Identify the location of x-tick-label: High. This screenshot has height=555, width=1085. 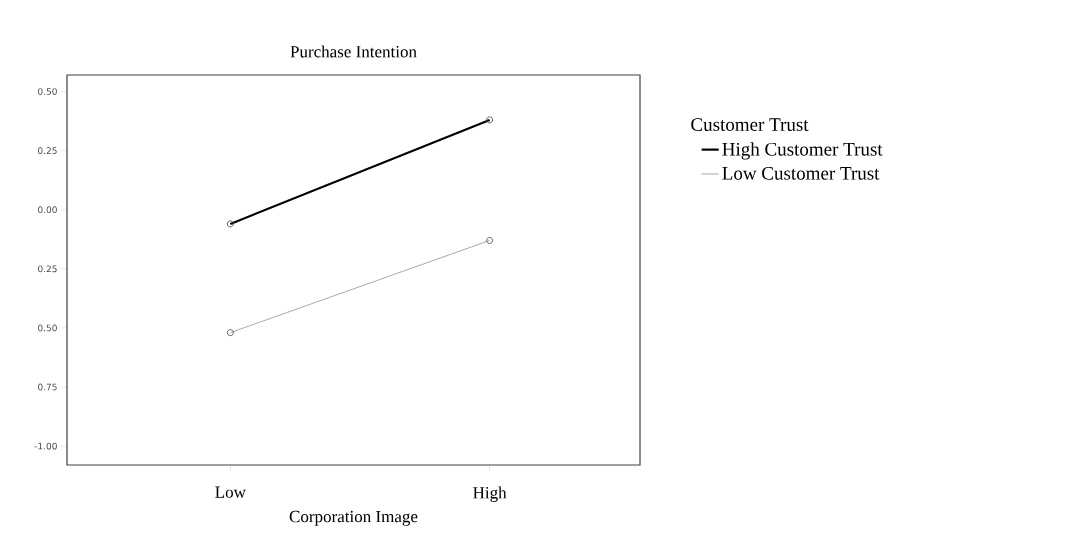
(490, 494).